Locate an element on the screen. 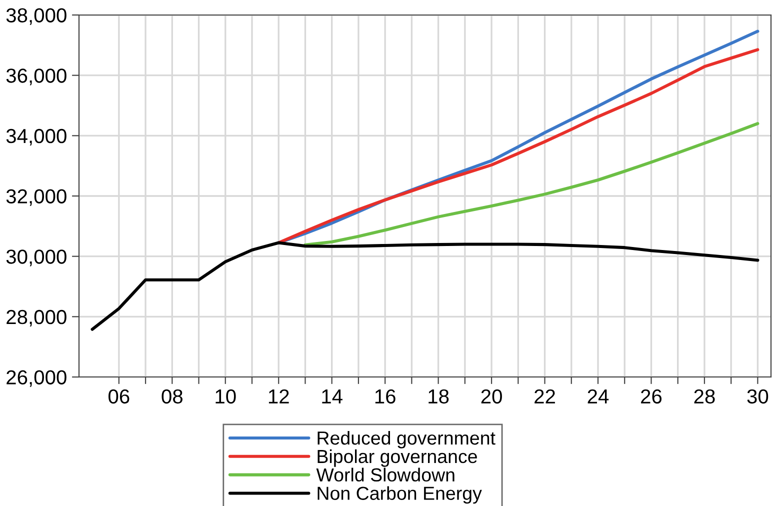 Image resolution: width=773 pixels, height=506 pixels. x-tick-label: 14 is located at coordinates (332, 397).